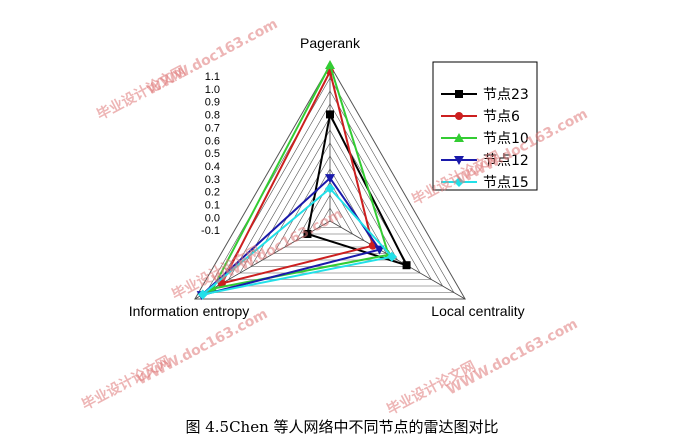 The image size is (684, 445). What do you see at coordinates (506, 183) in the screenshot?
I see `legend-label: 节点15` at bounding box center [506, 183].